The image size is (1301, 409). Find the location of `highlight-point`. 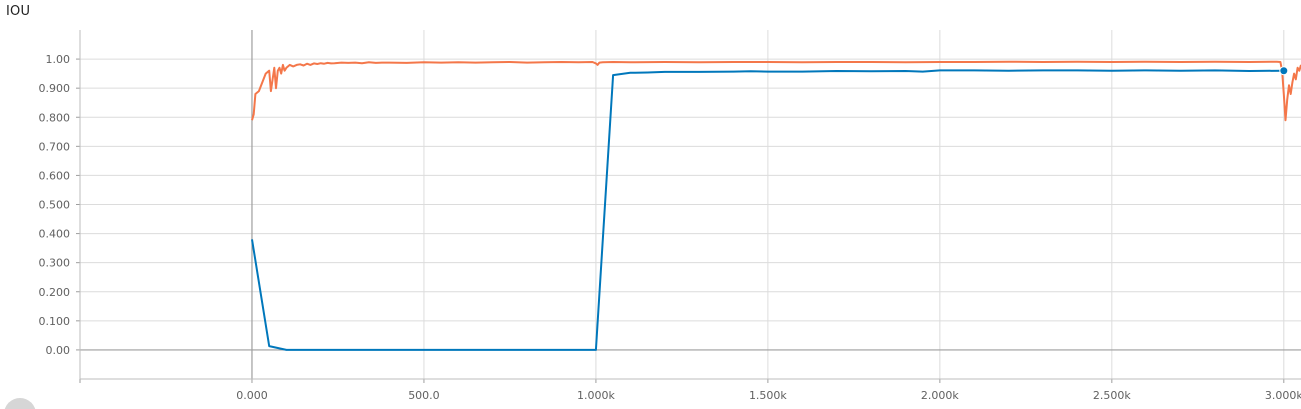

highlight-point is located at coordinates (1284, 71).